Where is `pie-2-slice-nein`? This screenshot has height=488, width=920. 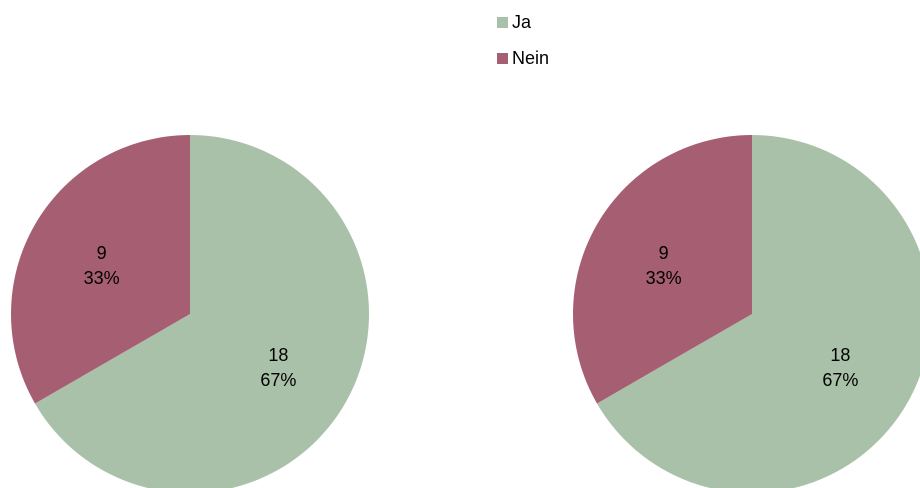 pie-2-slice-nein is located at coordinates (662, 269).